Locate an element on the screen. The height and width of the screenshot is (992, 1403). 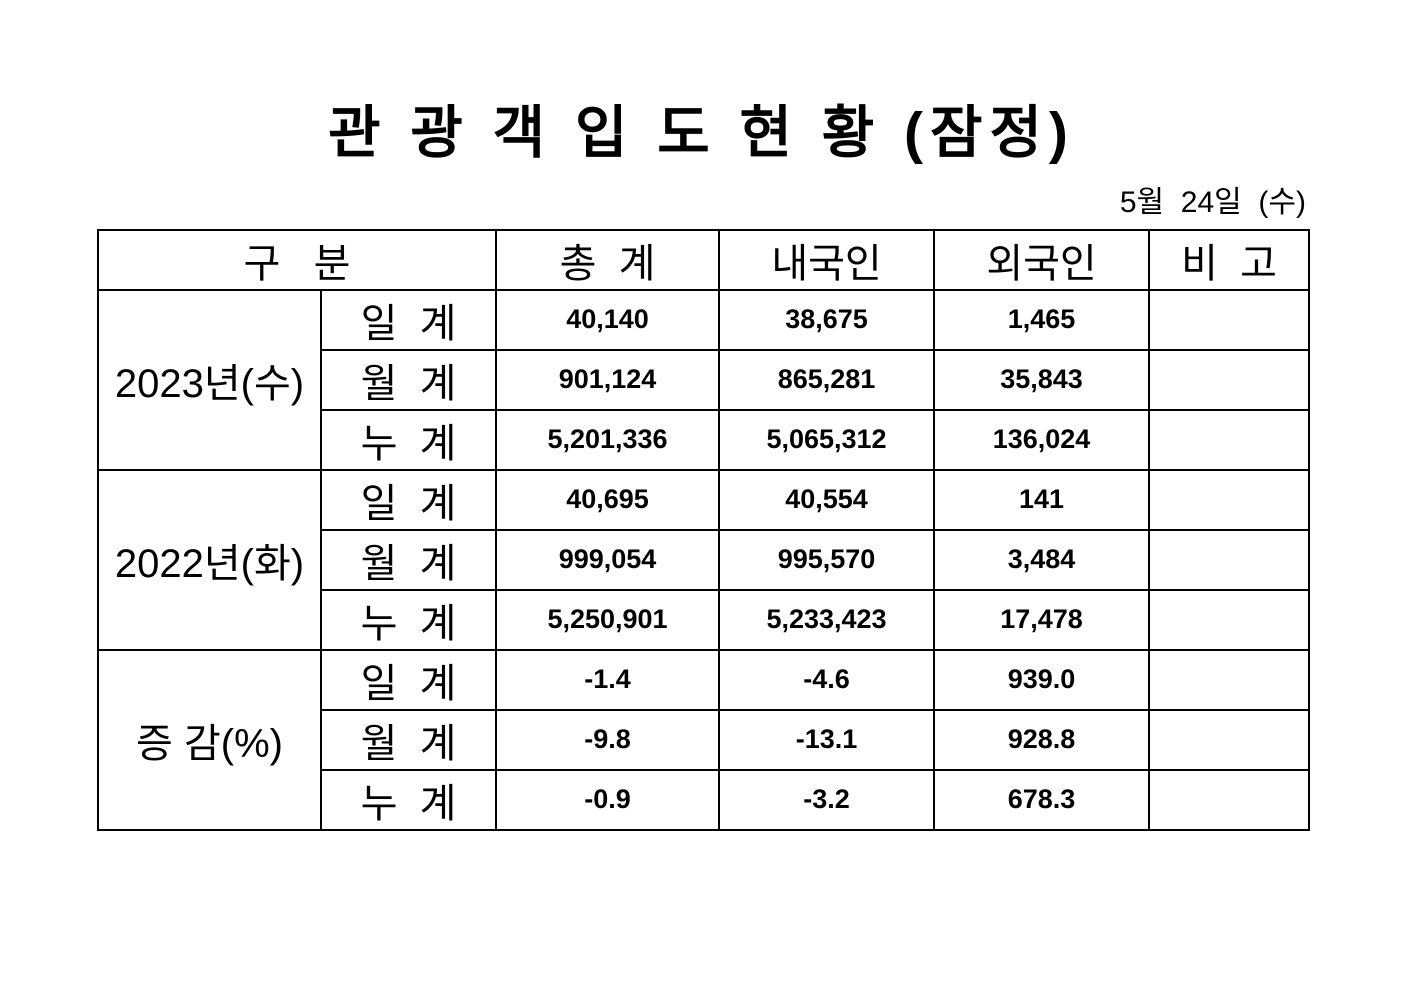
cell-2022-monthly-remarks is located at coordinates (1229, 559).